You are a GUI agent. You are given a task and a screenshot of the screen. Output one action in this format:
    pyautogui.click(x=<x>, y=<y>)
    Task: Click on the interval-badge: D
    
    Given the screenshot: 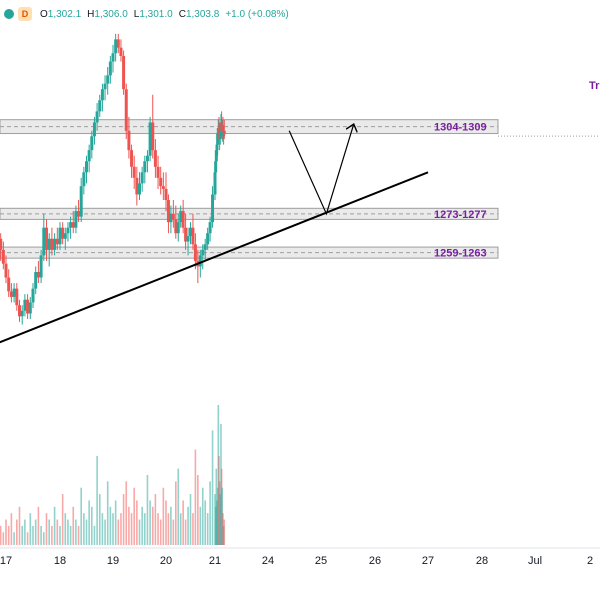 What is the action you would take?
    pyautogui.click(x=25, y=14)
    